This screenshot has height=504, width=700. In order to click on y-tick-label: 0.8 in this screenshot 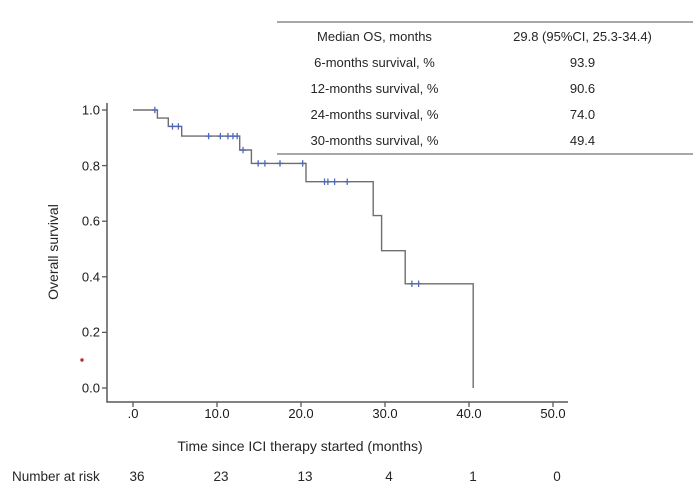, I will do `click(90, 166)`.